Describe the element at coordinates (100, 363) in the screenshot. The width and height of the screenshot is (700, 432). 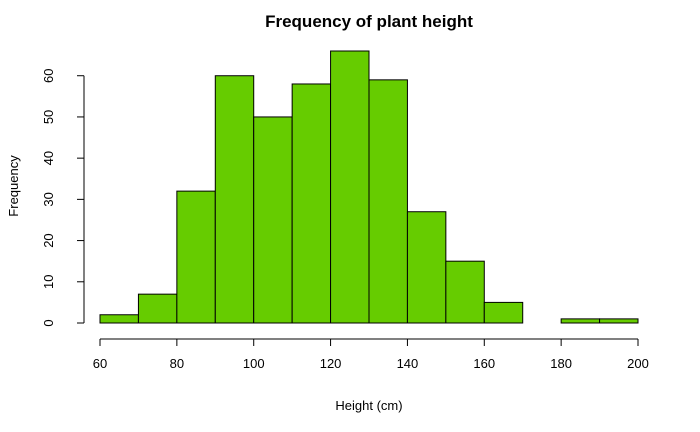
I see `x-tick-label: 60` at that location.